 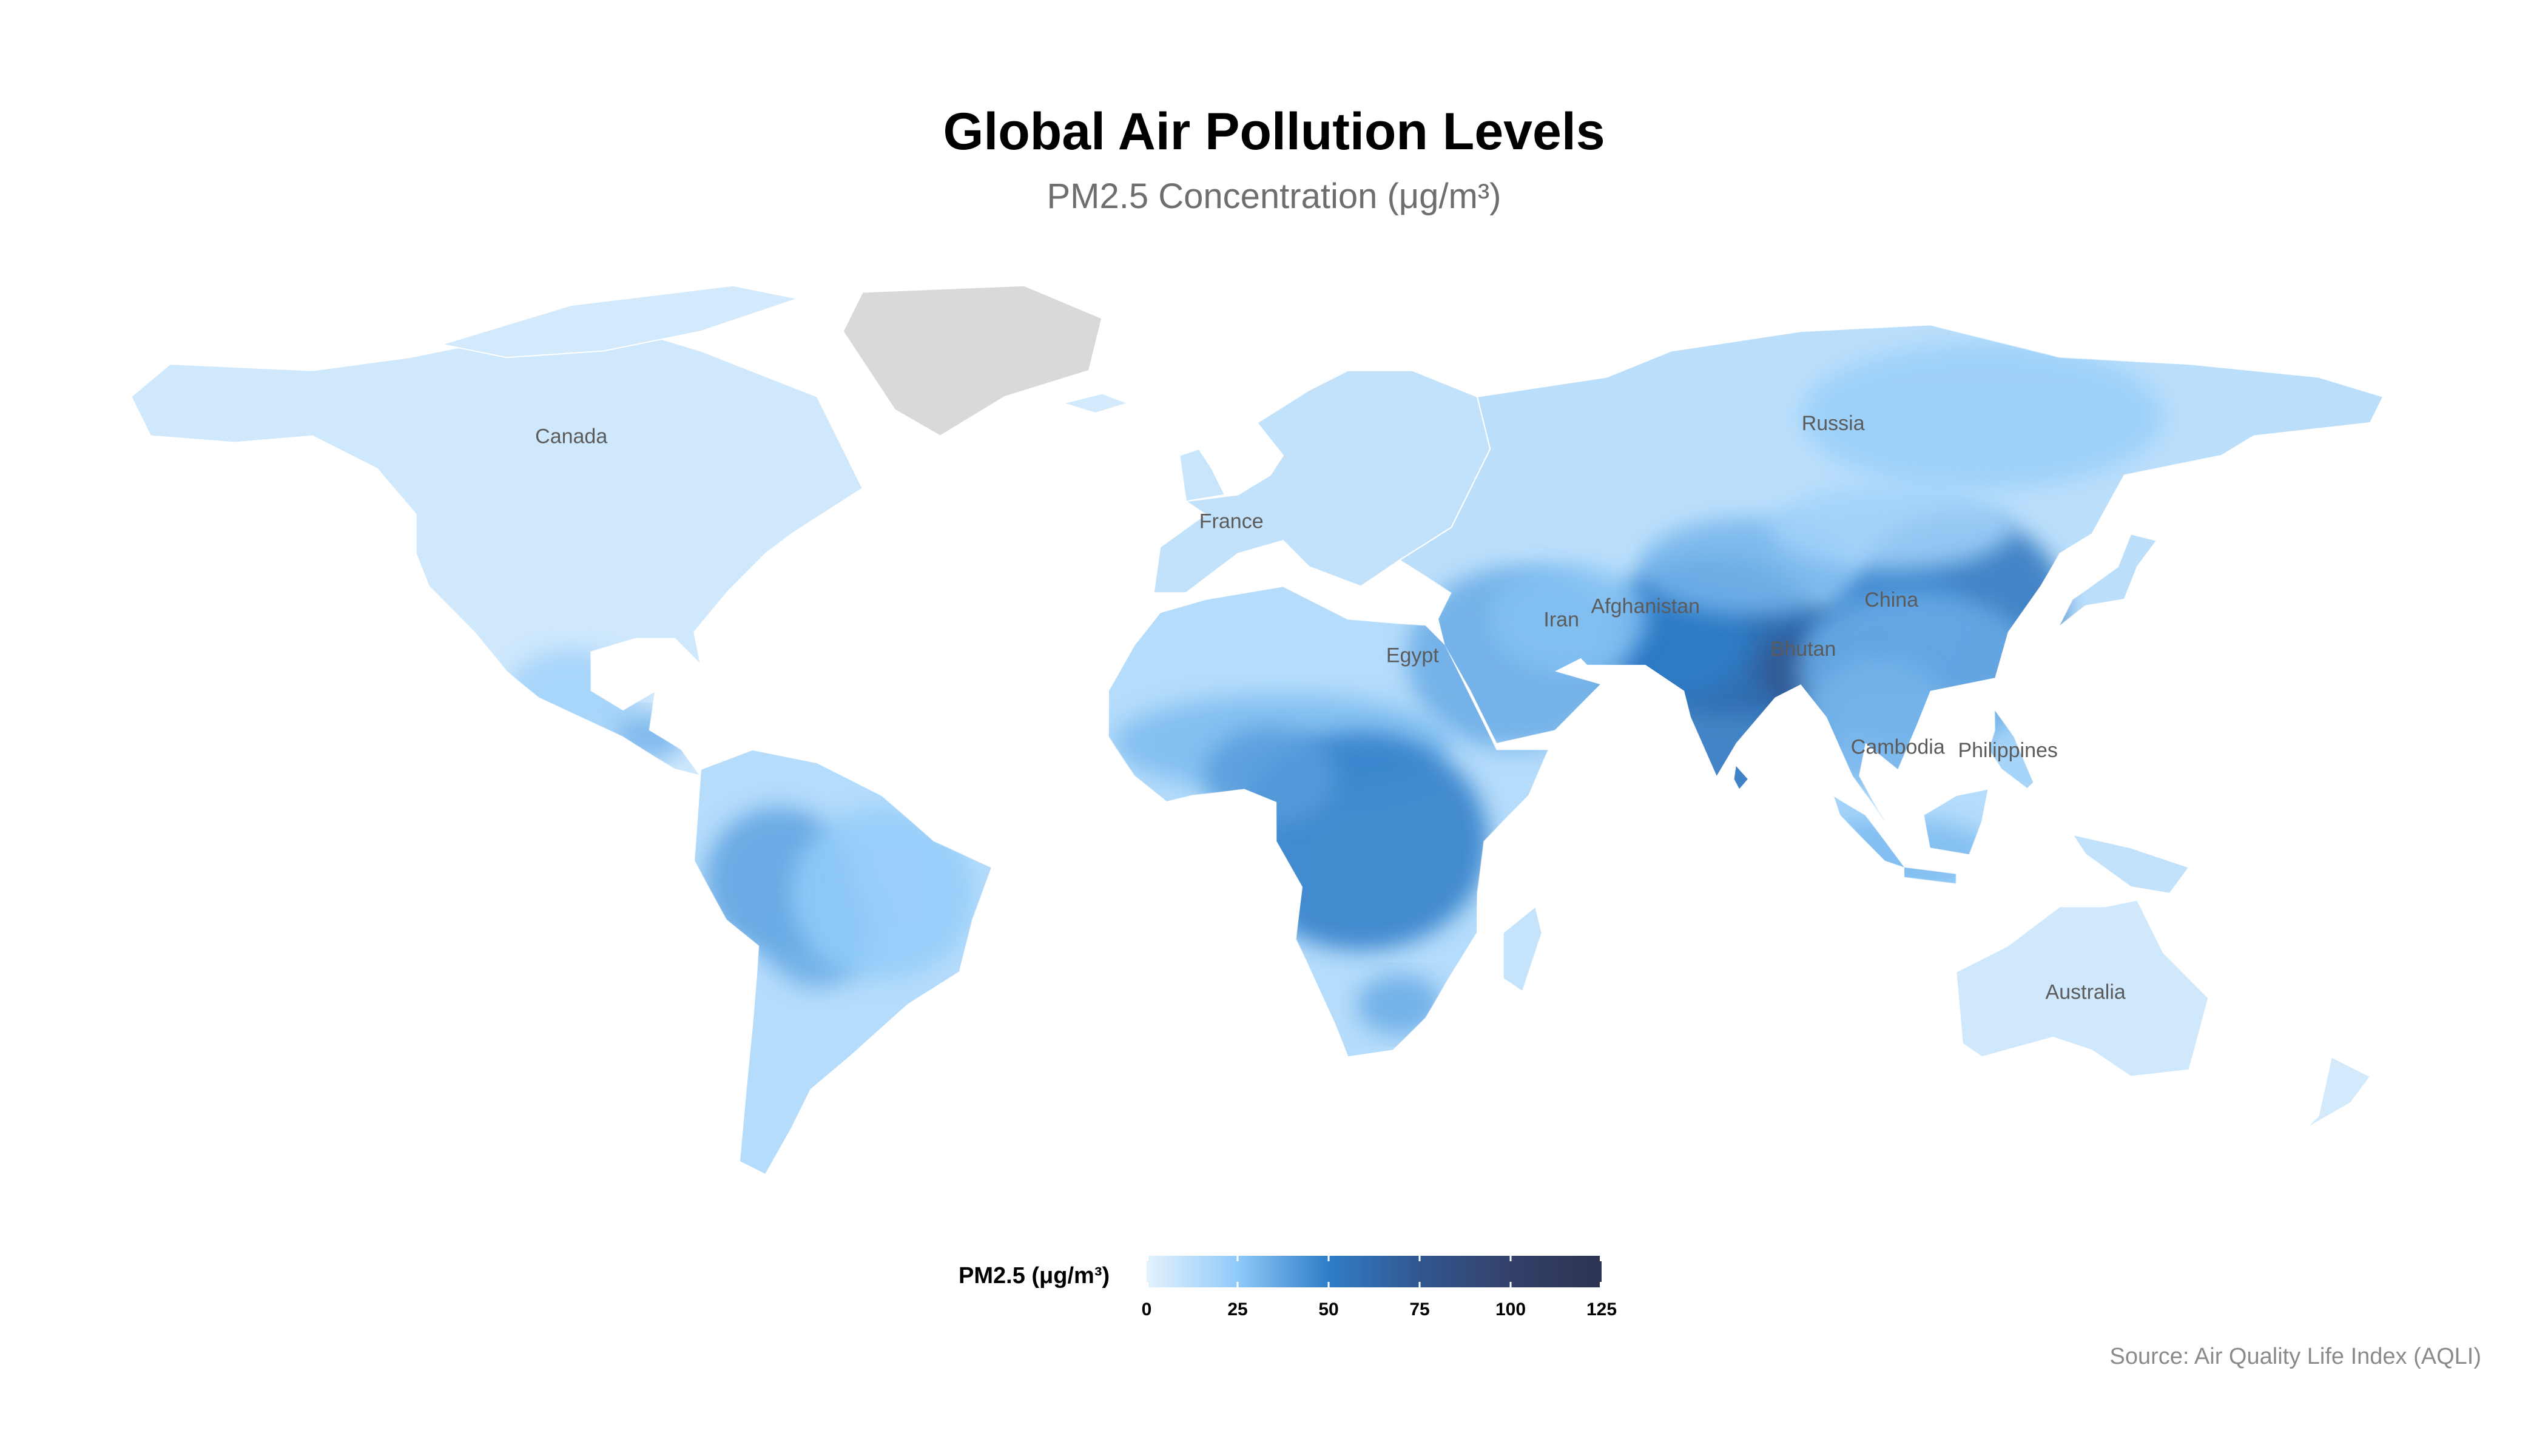 What do you see at coordinates (621, 322) in the screenshot?
I see `land-arctic-islands` at bounding box center [621, 322].